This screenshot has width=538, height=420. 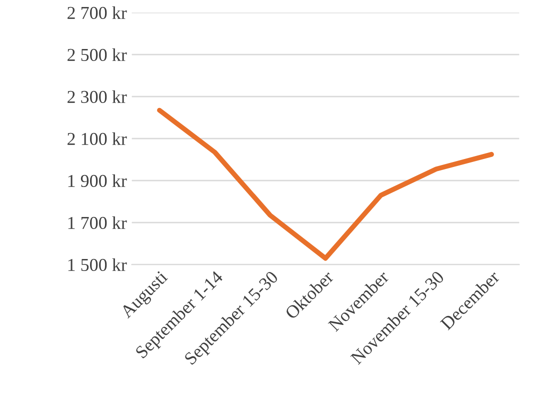 What do you see at coordinates (97, 223) in the screenshot?
I see `y-tick-label: 1 700 kr` at bounding box center [97, 223].